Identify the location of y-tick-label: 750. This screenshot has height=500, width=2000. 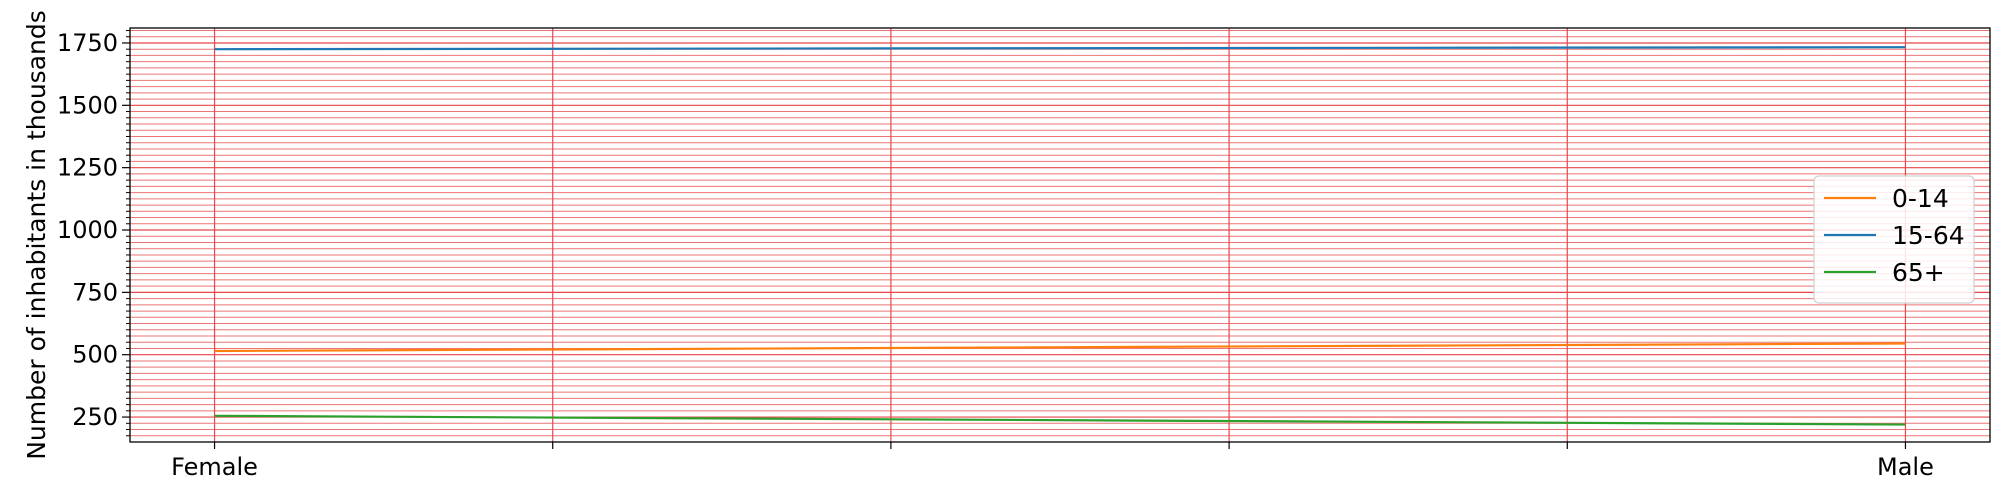
(95, 292).